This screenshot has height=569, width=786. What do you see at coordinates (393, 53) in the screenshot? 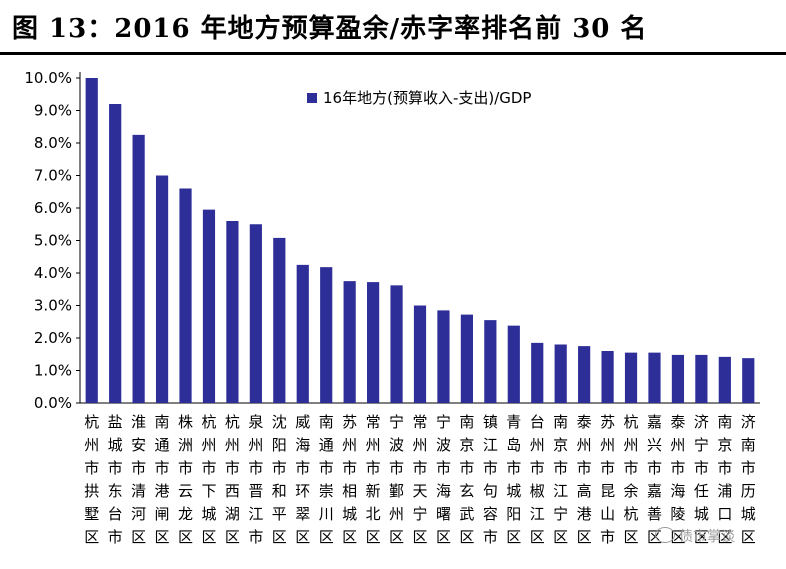
I see `title-divider` at bounding box center [393, 53].